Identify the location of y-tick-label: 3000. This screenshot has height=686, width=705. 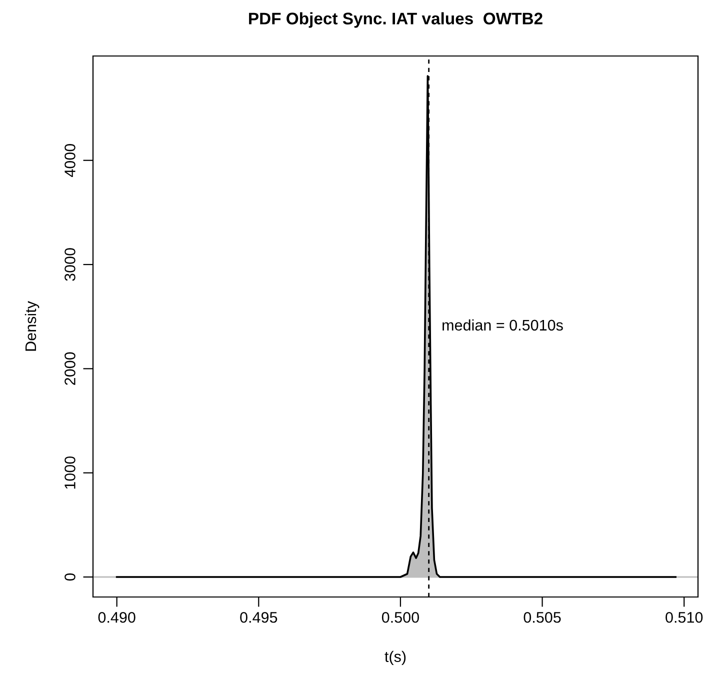
(70, 264).